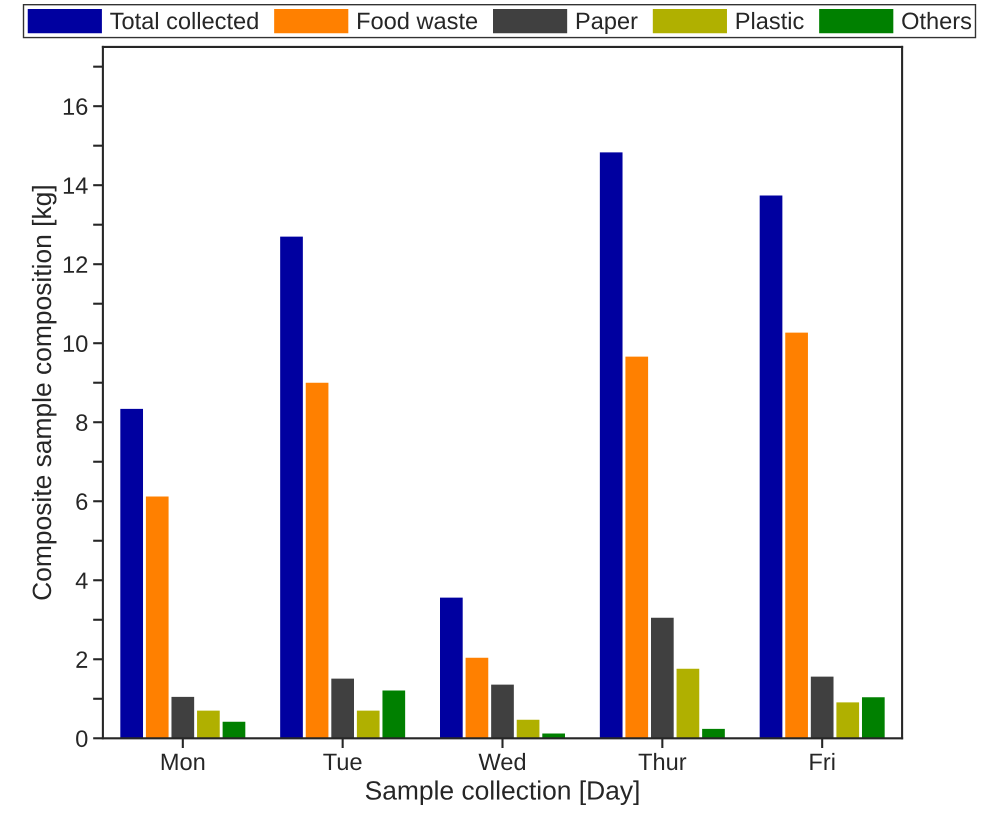  Describe the element at coordinates (44, 393) in the screenshot. I see `y-axis-title: Composite sample composition [kg]` at that location.